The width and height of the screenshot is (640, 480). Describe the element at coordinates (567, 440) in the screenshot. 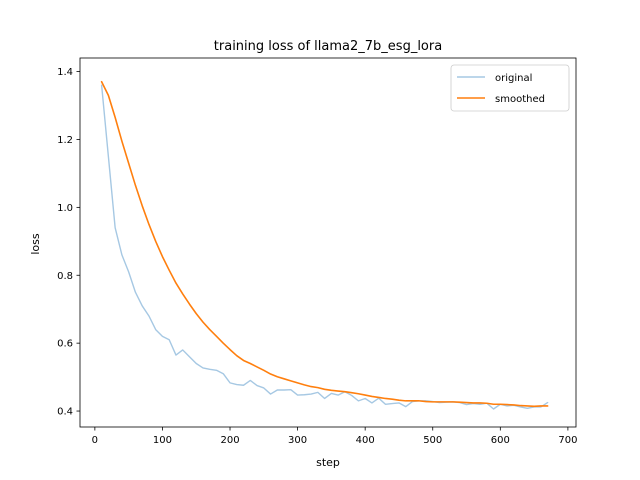

I see `x-tick-label: 700` at that location.